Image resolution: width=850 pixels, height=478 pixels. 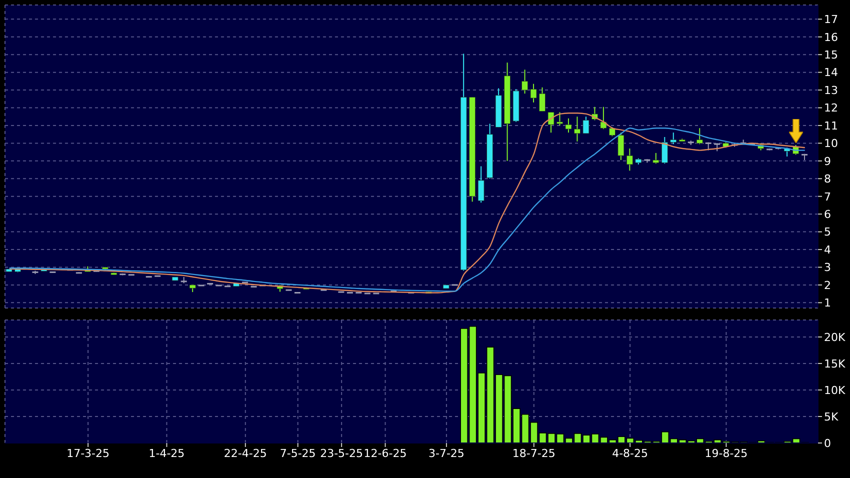 What do you see at coordinates (827, 443) in the screenshot?
I see `y-tick-label: 0` at bounding box center [827, 443].